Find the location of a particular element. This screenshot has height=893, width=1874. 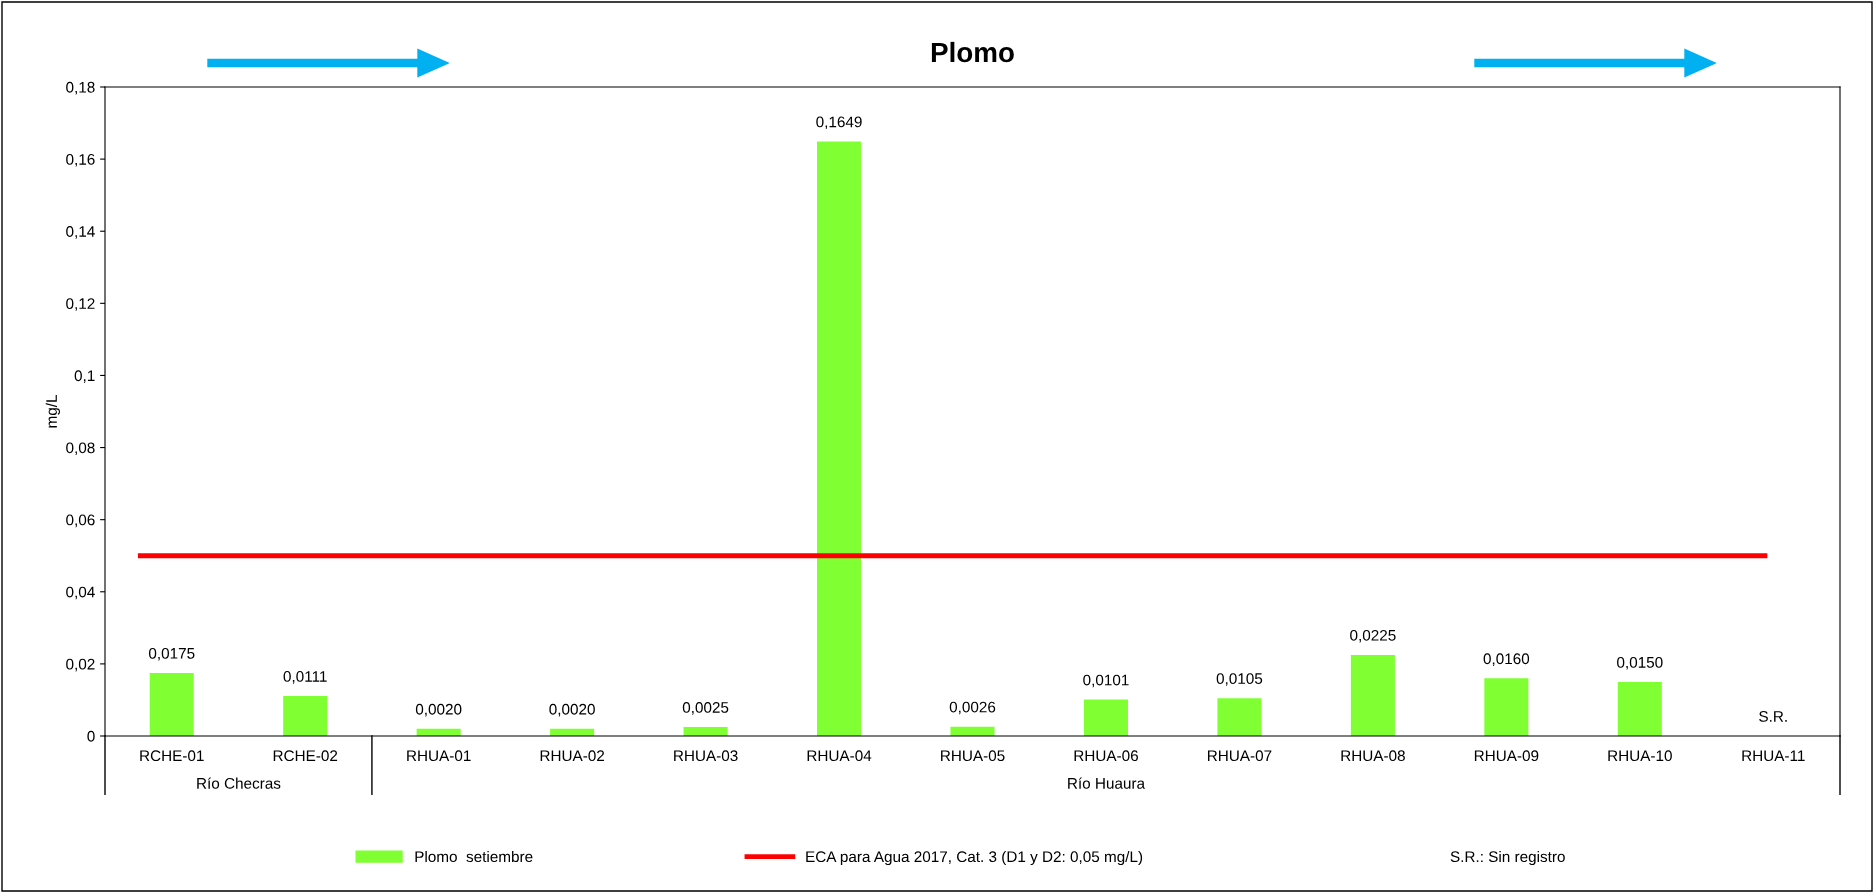

x-tick-label: RHUA-03 is located at coordinates (706, 756).